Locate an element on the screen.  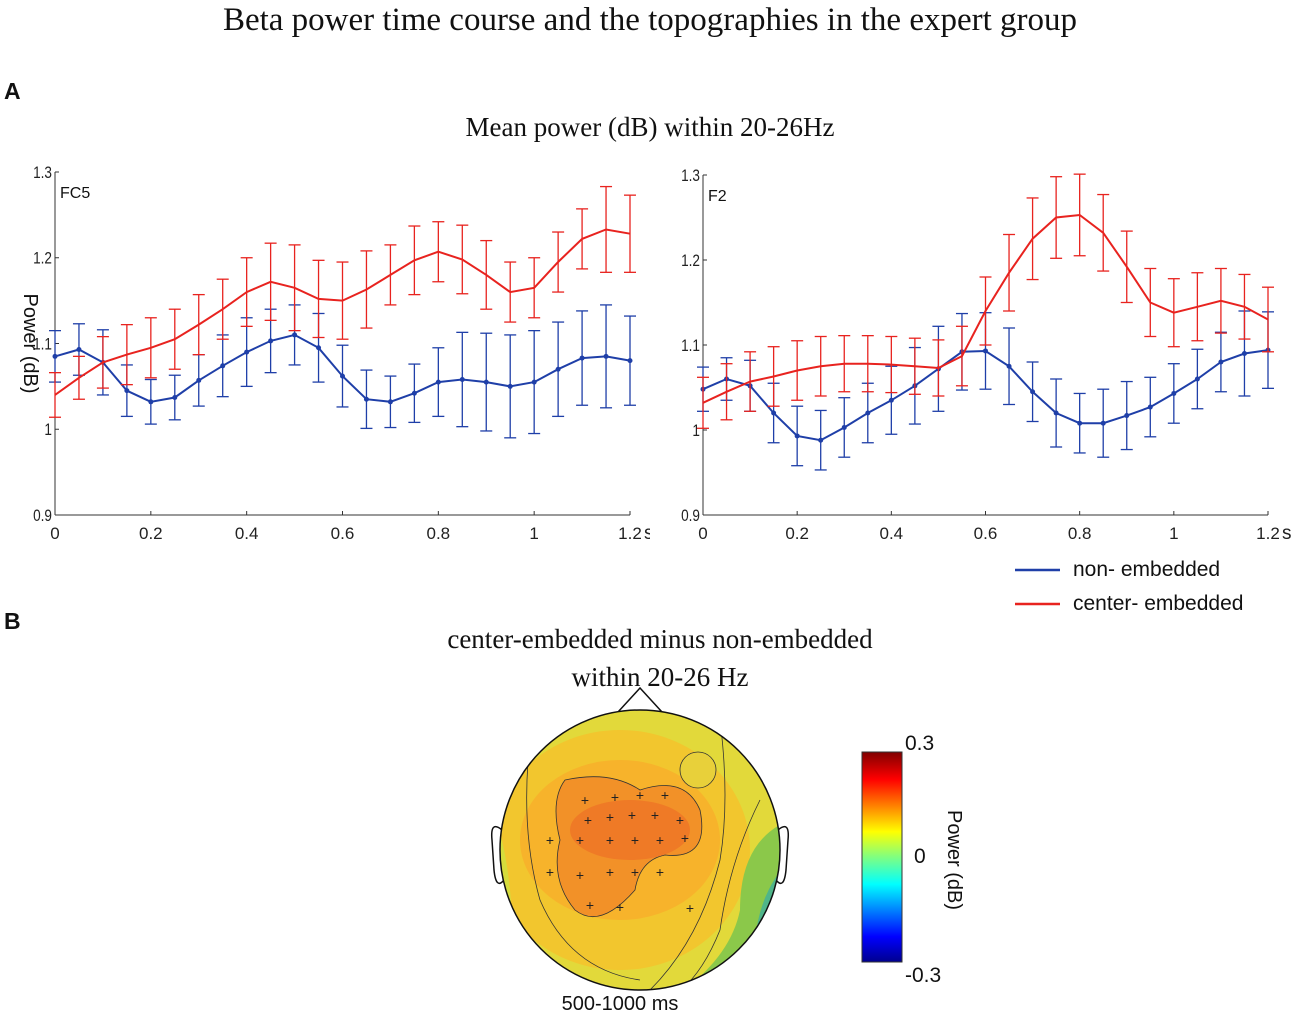
topography-map: + + + ++ + + + ++ + + + + ++ + + + ++ + + is located at coordinates (640, 838).